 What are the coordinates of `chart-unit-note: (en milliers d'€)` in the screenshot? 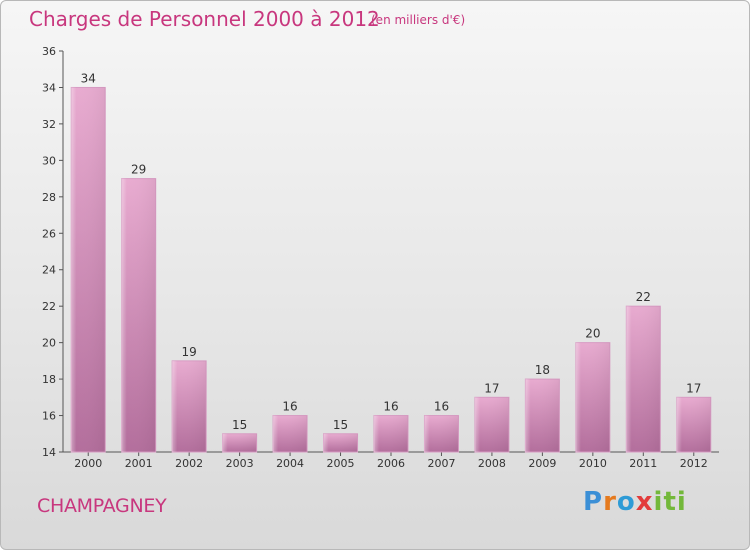 It's located at (418, 20).